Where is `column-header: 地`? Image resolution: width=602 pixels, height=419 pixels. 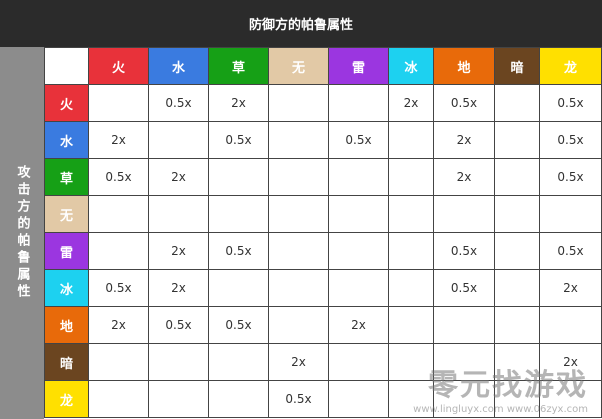 column-header: 地 is located at coordinates (464, 66).